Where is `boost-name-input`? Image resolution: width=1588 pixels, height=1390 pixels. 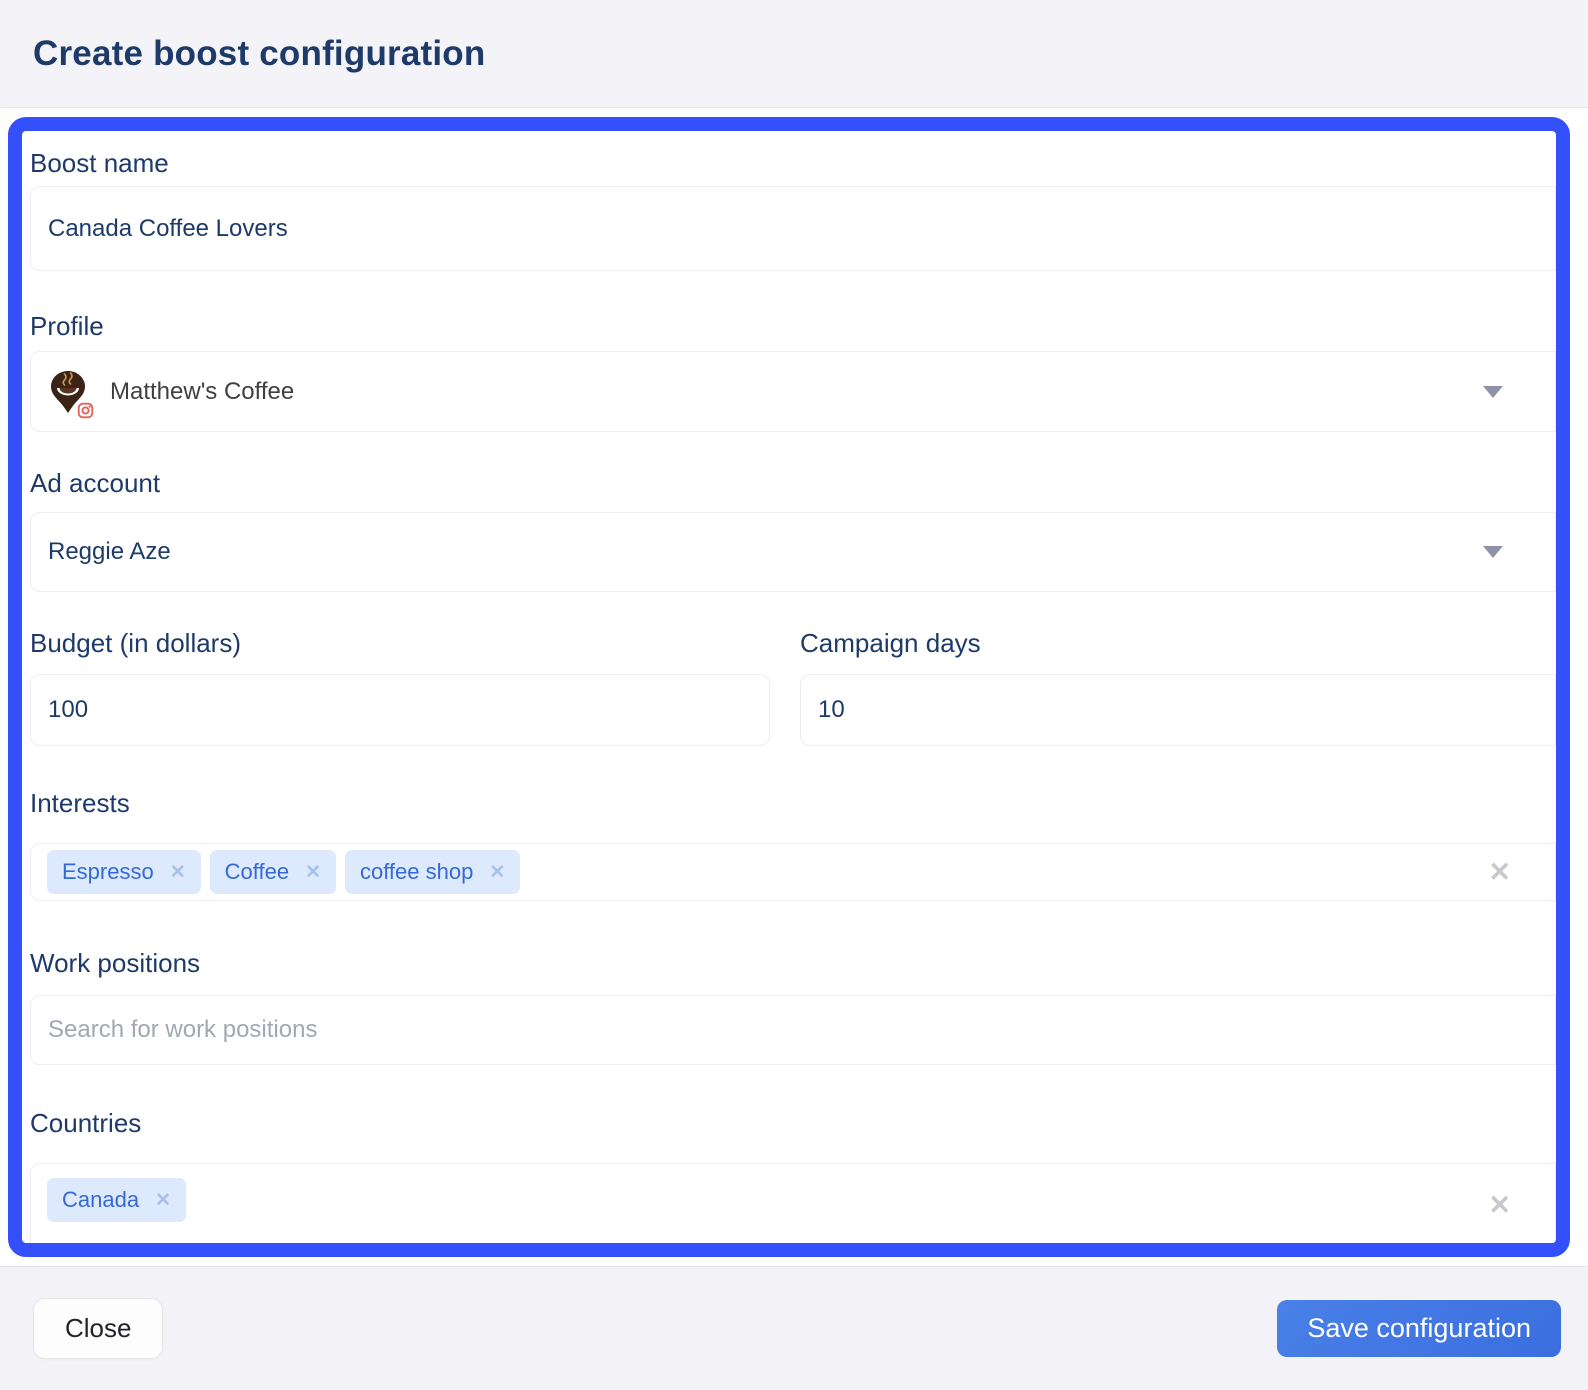 boost-name-input is located at coordinates (793, 228).